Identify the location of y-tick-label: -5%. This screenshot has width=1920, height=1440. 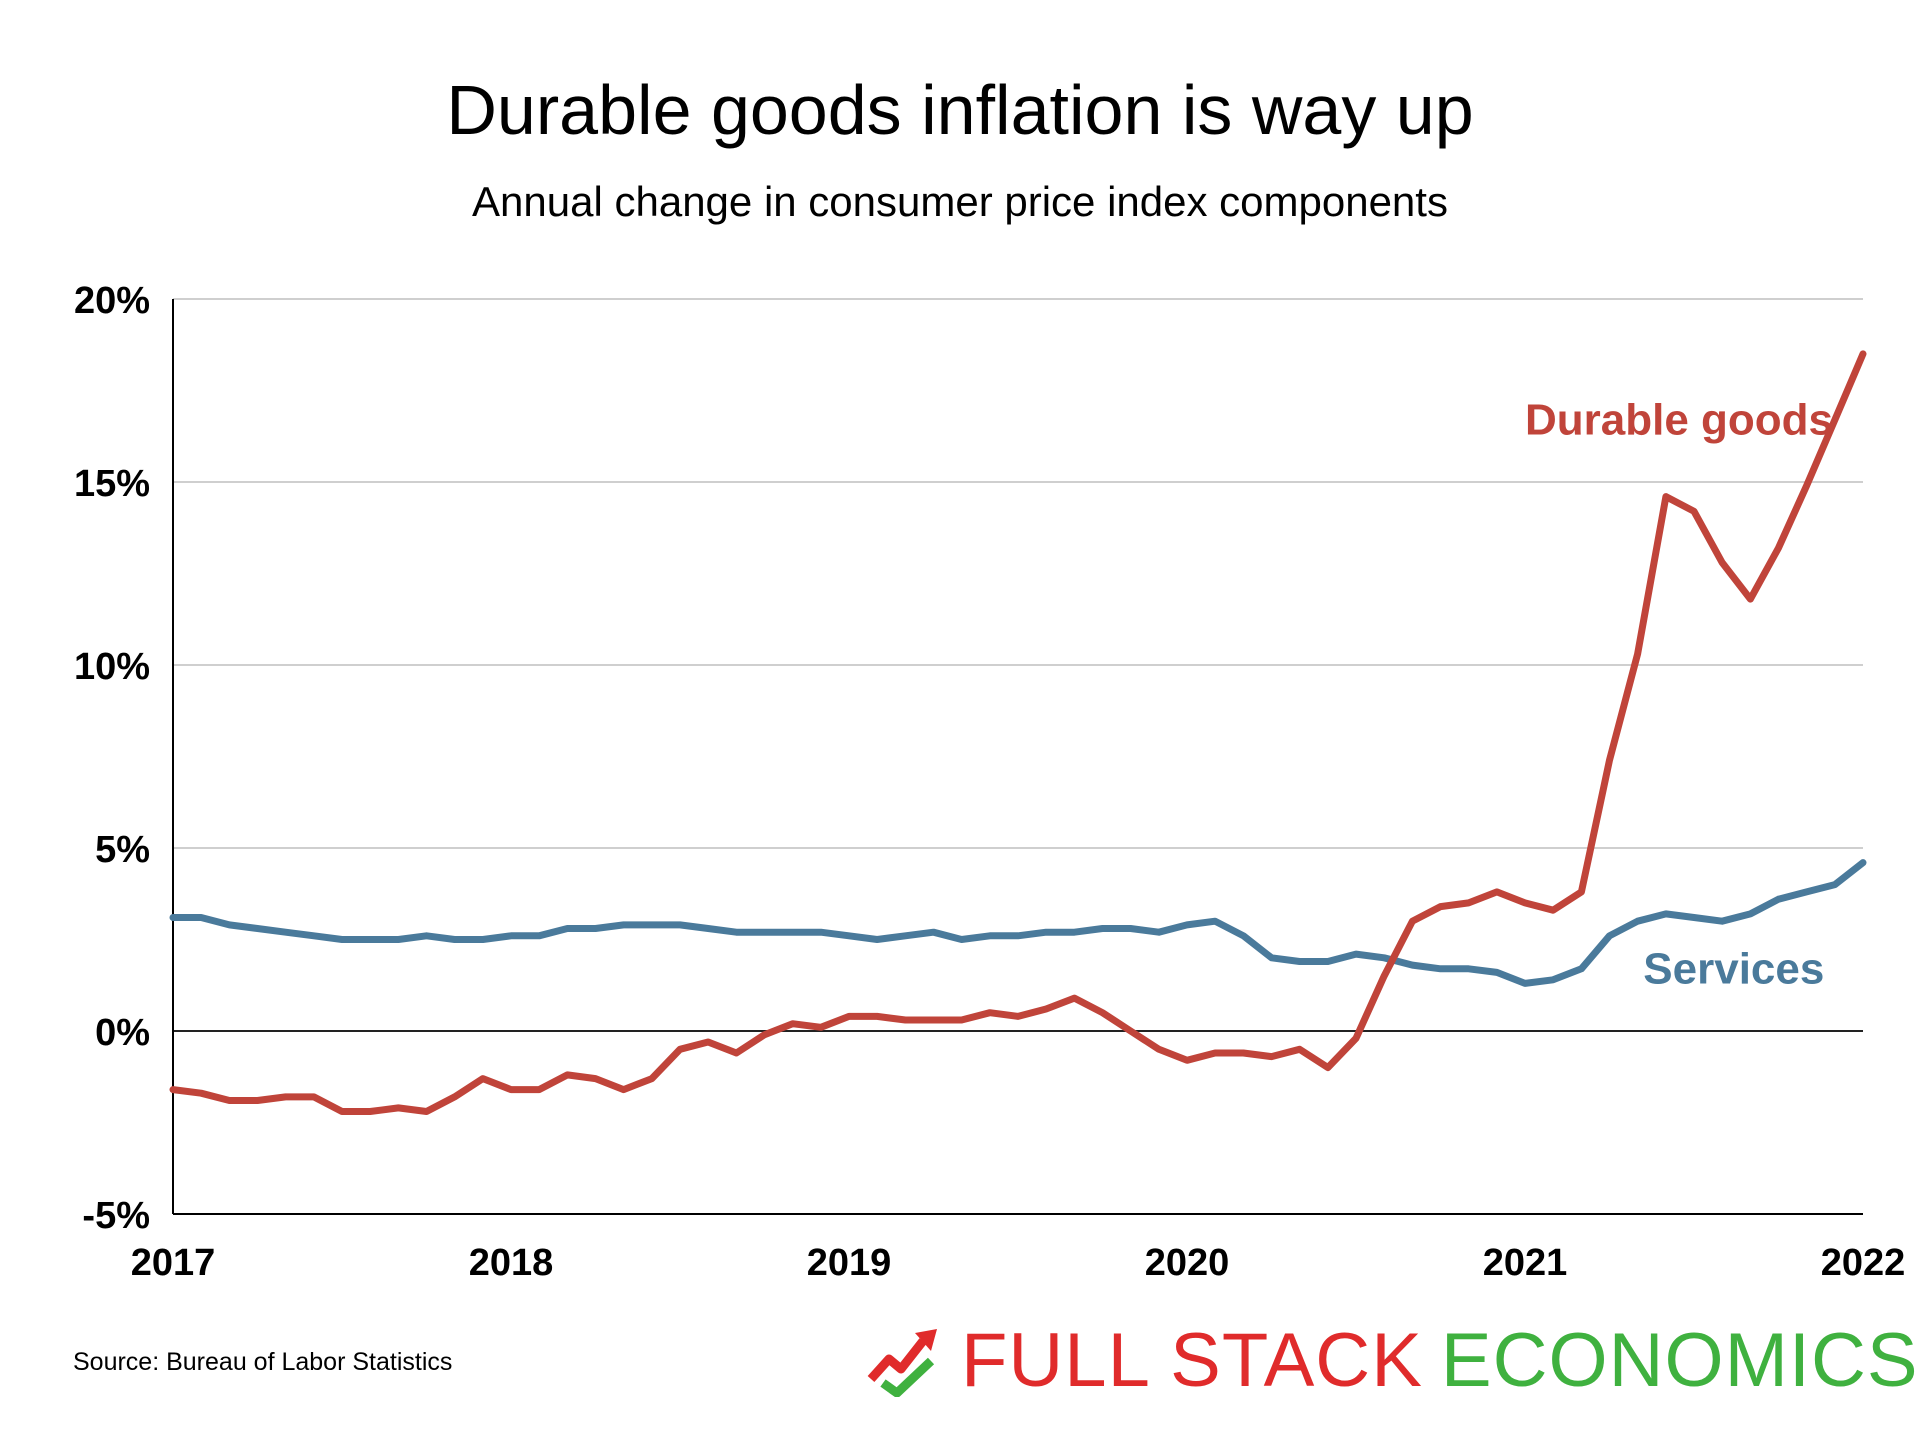
(116, 1216).